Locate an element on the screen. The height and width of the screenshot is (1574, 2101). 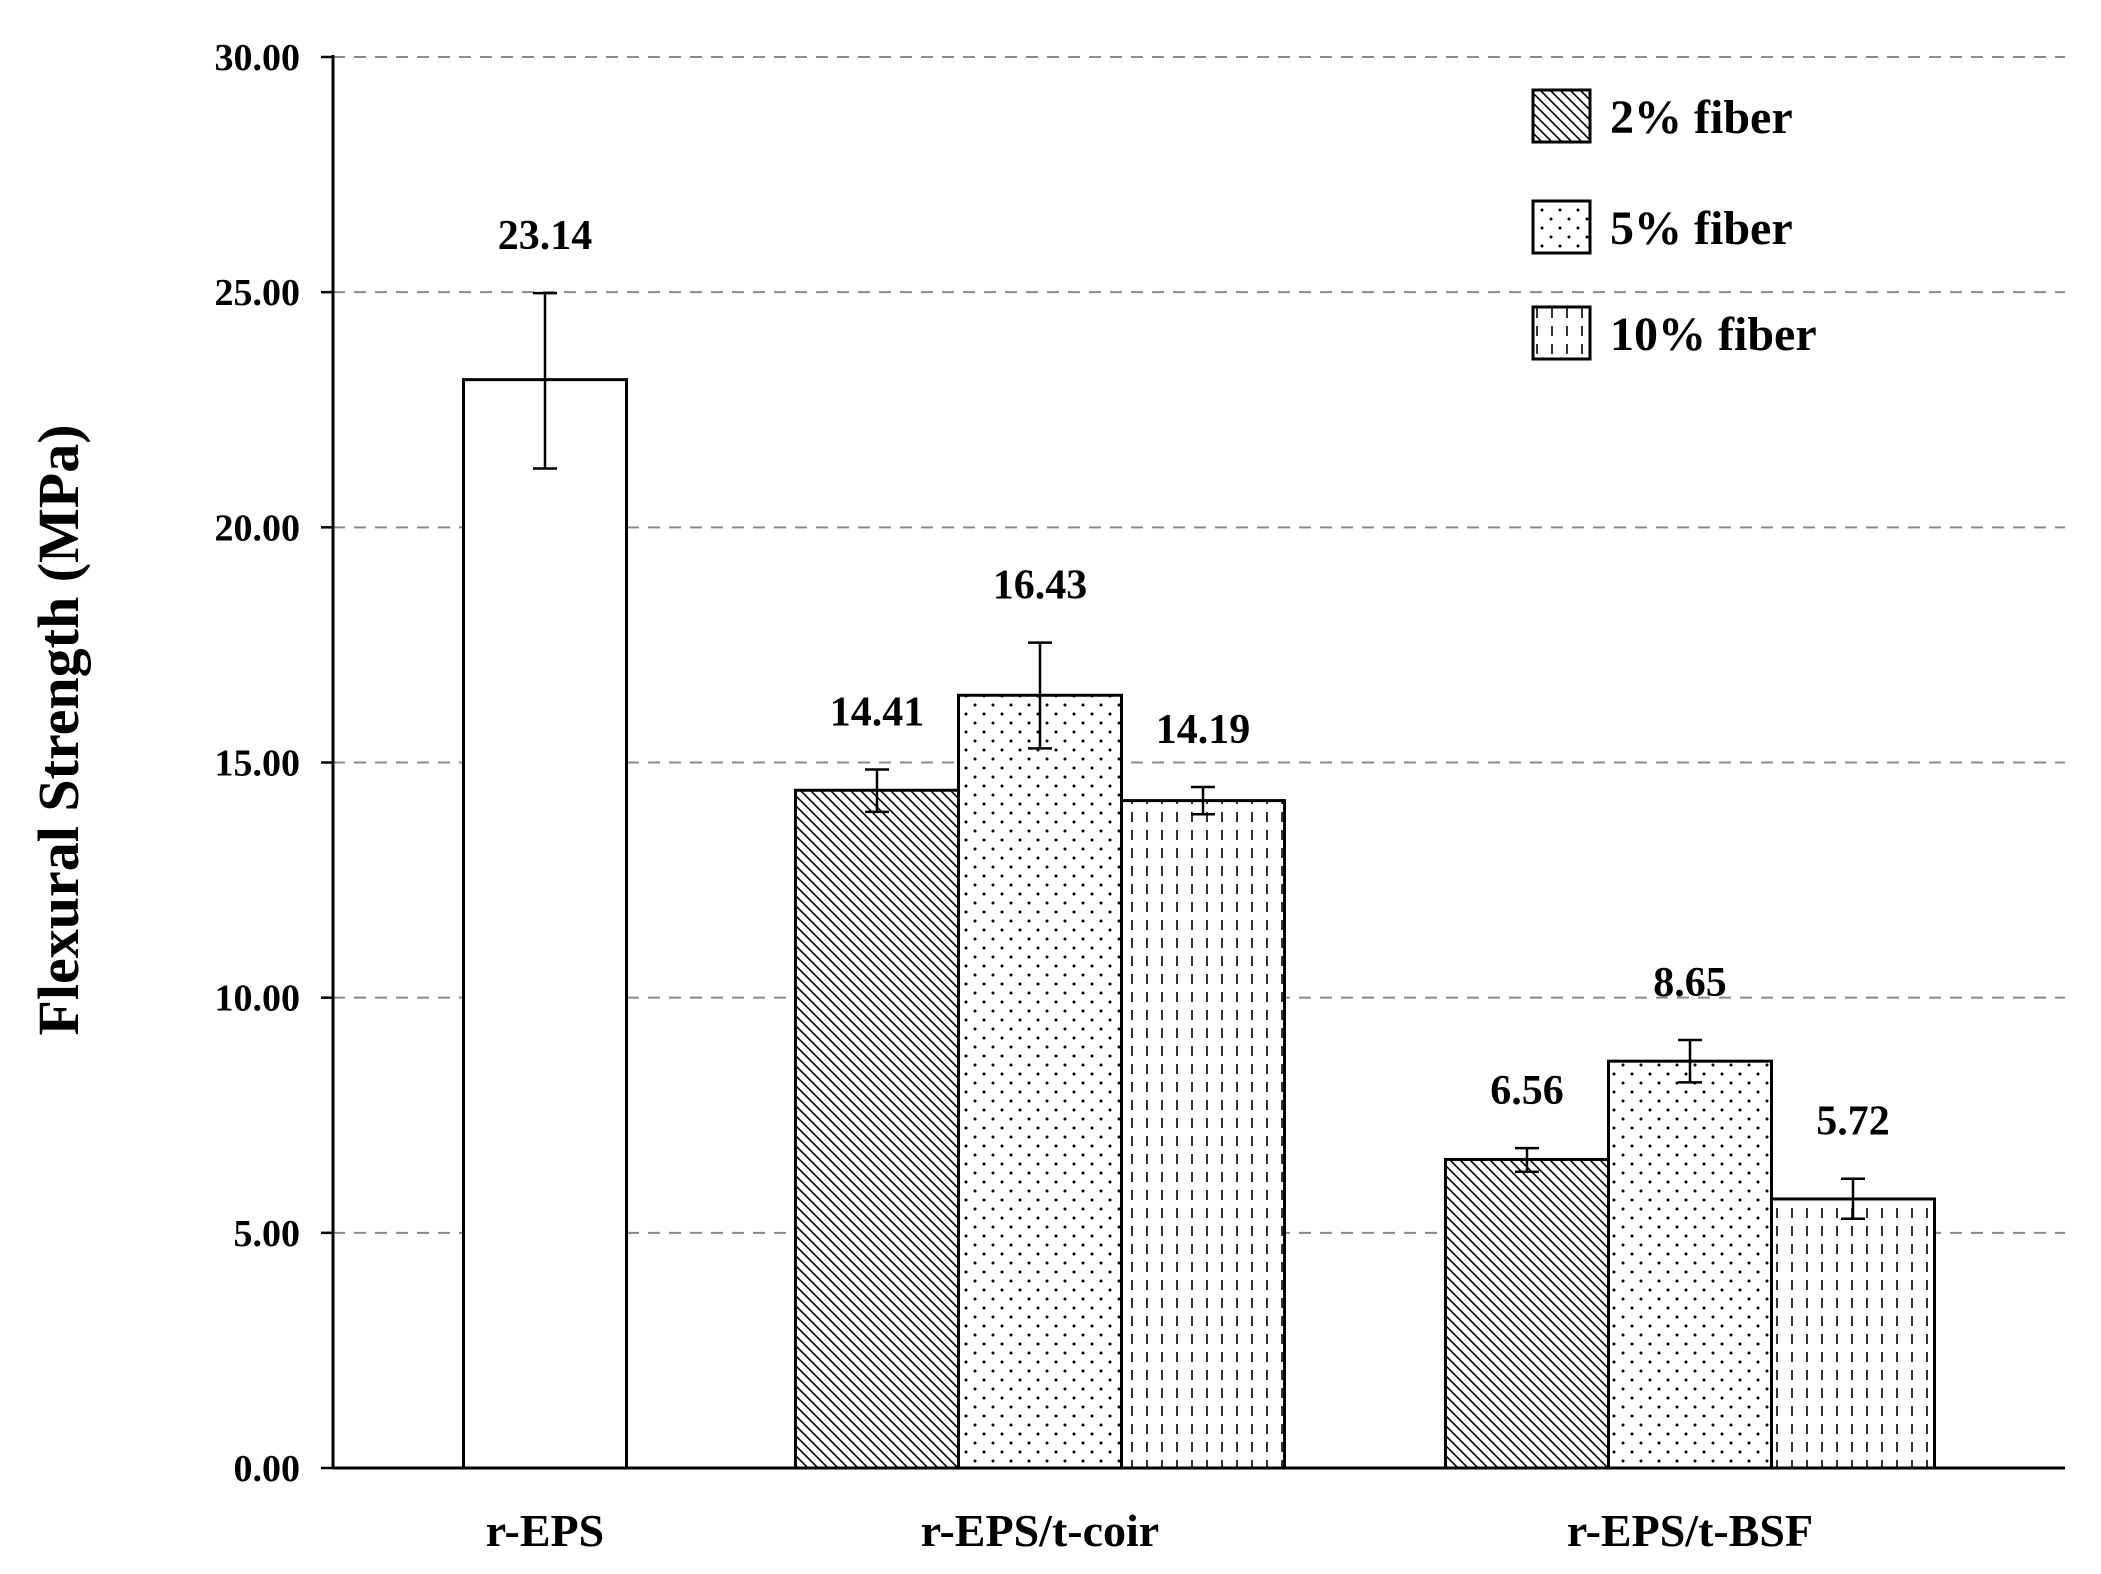
y-axis-title: Flexural Strength (MPa) is located at coordinates (58, 729).